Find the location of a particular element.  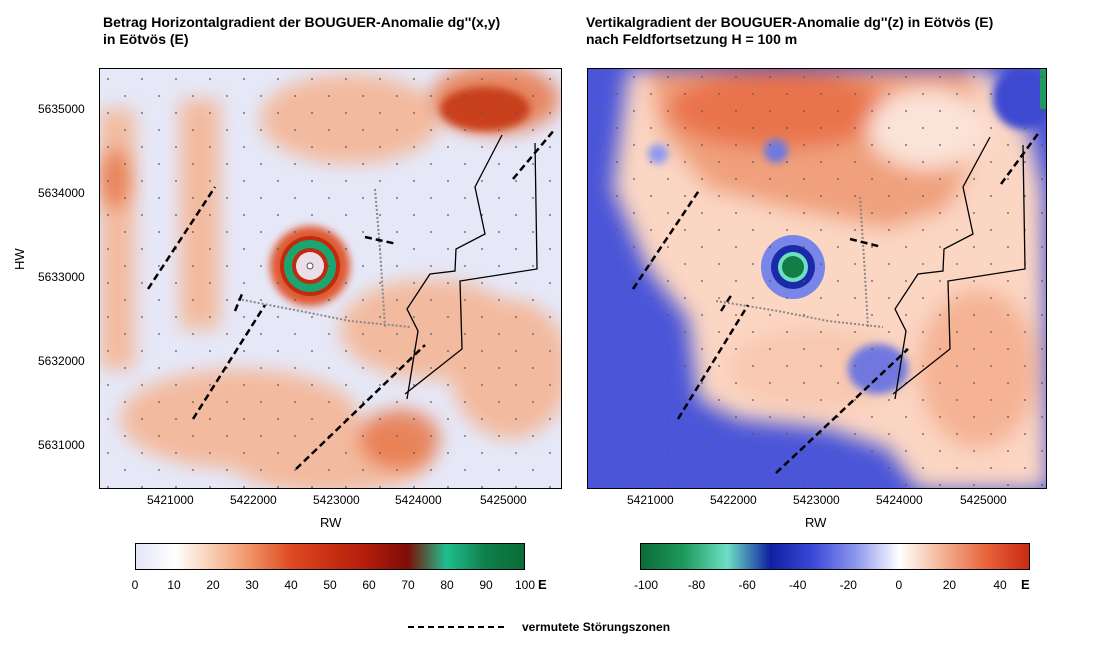

right-colorbar-tick: 40 is located at coordinates (1000, 585).